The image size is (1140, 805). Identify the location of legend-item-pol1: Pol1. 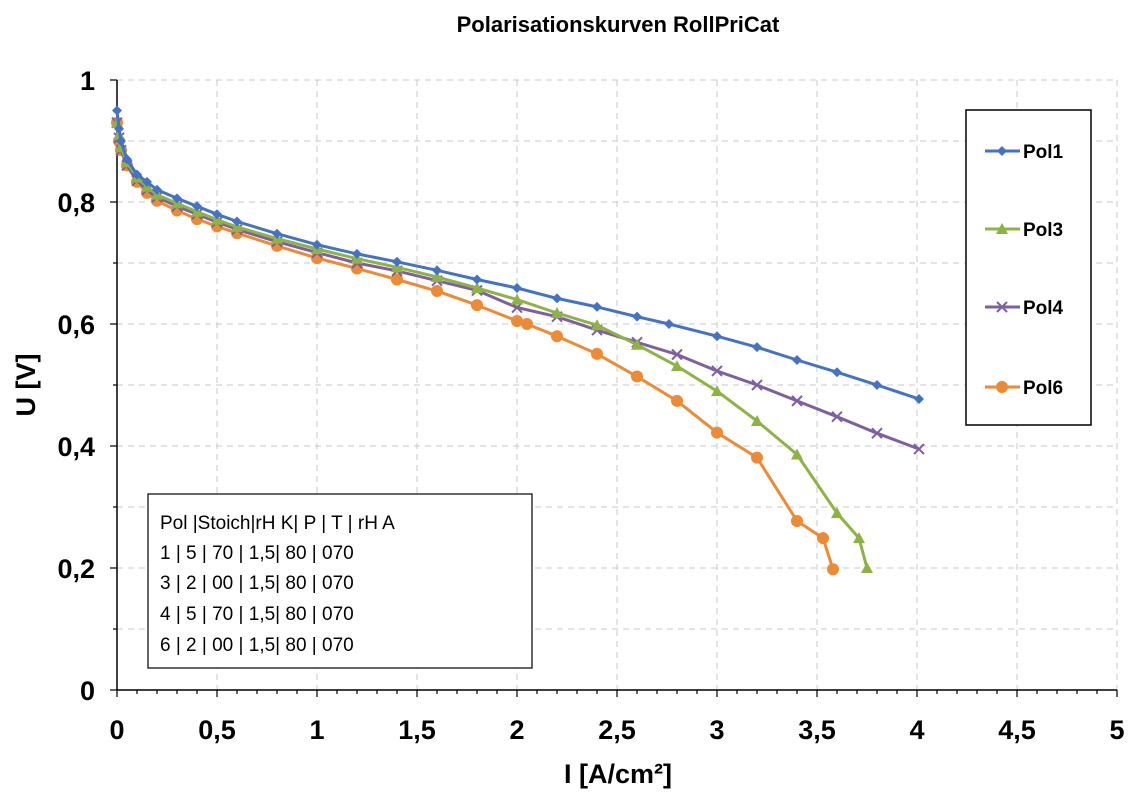
(1024, 152).